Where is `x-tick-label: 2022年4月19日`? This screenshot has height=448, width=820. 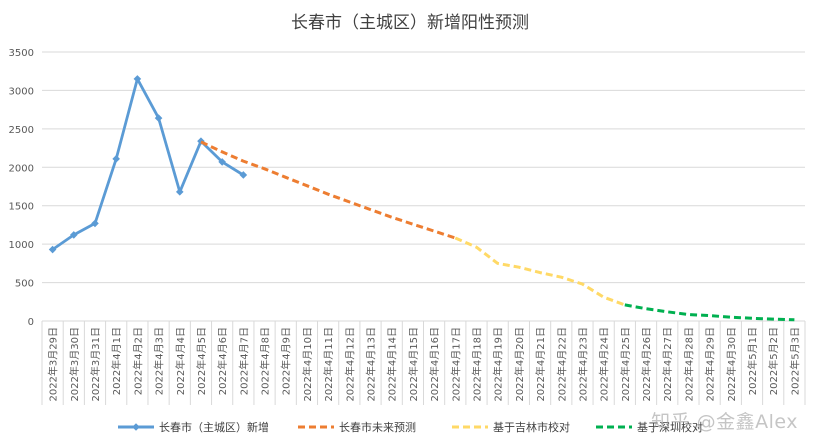
x-tick-label: 2022年4月19日 is located at coordinates (498, 364).